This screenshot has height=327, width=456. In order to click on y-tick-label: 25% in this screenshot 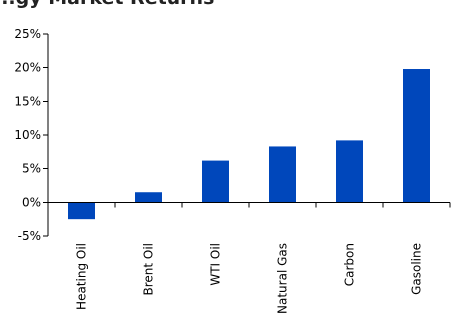, I will do `click(27, 34)`.